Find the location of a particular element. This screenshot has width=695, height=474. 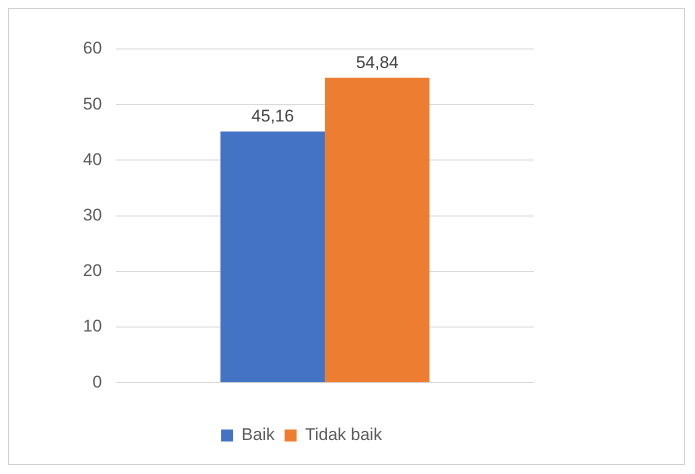

y-tick-label: 30 is located at coordinates (92, 214).